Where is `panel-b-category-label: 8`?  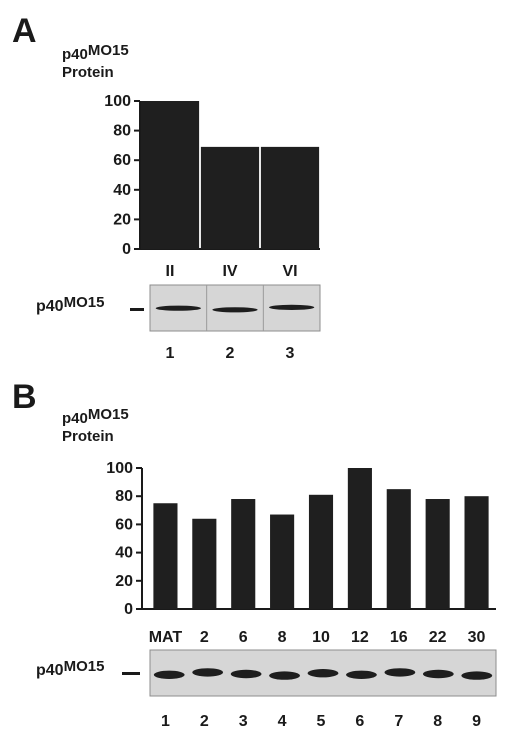 panel-b-category-label: 8 is located at coordinates (282, 637).